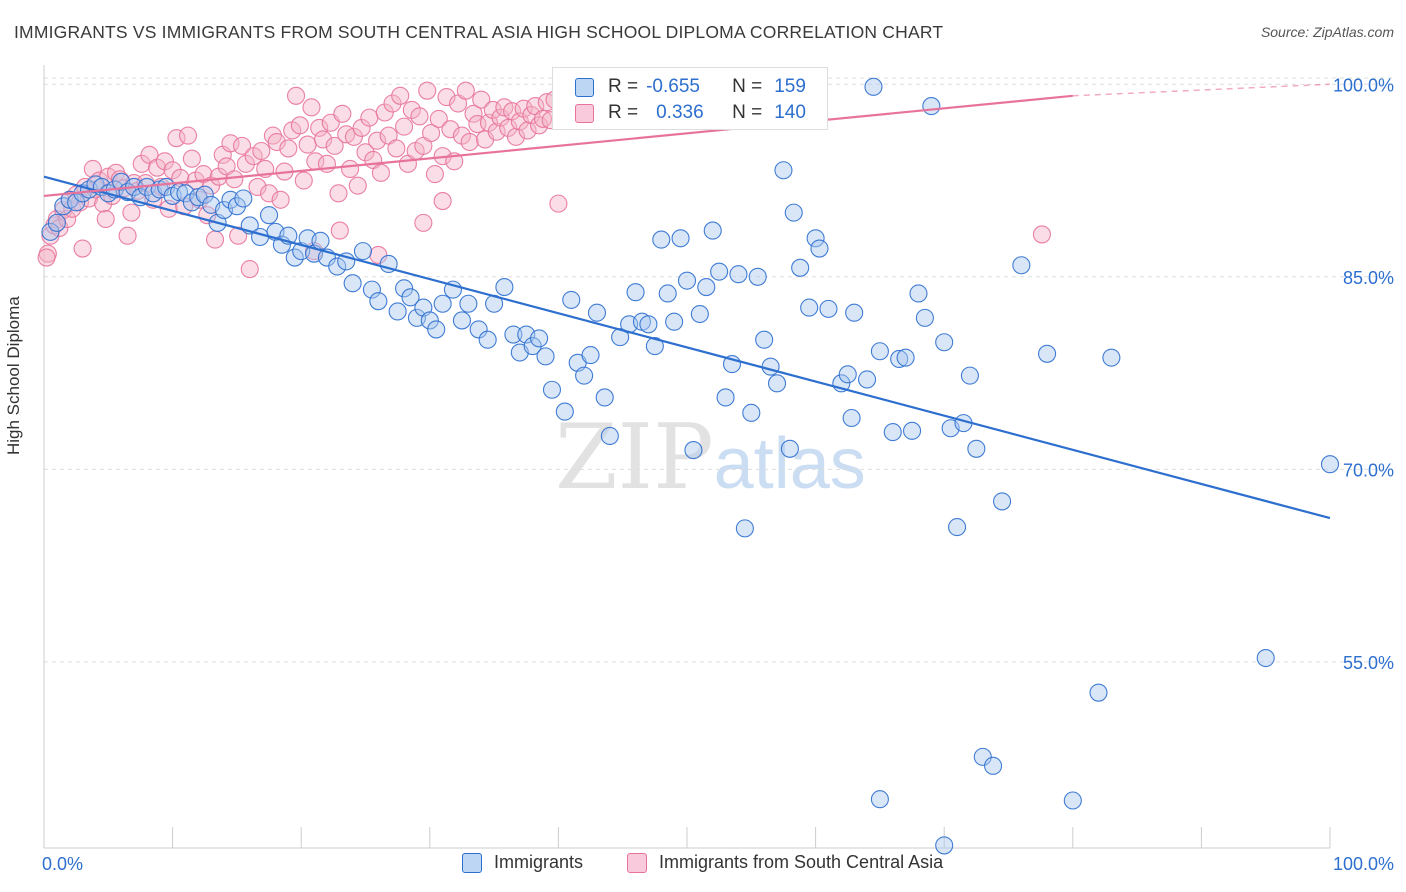  I want to click on x-tick-label-max: 100.0%, so click(1363, 864).